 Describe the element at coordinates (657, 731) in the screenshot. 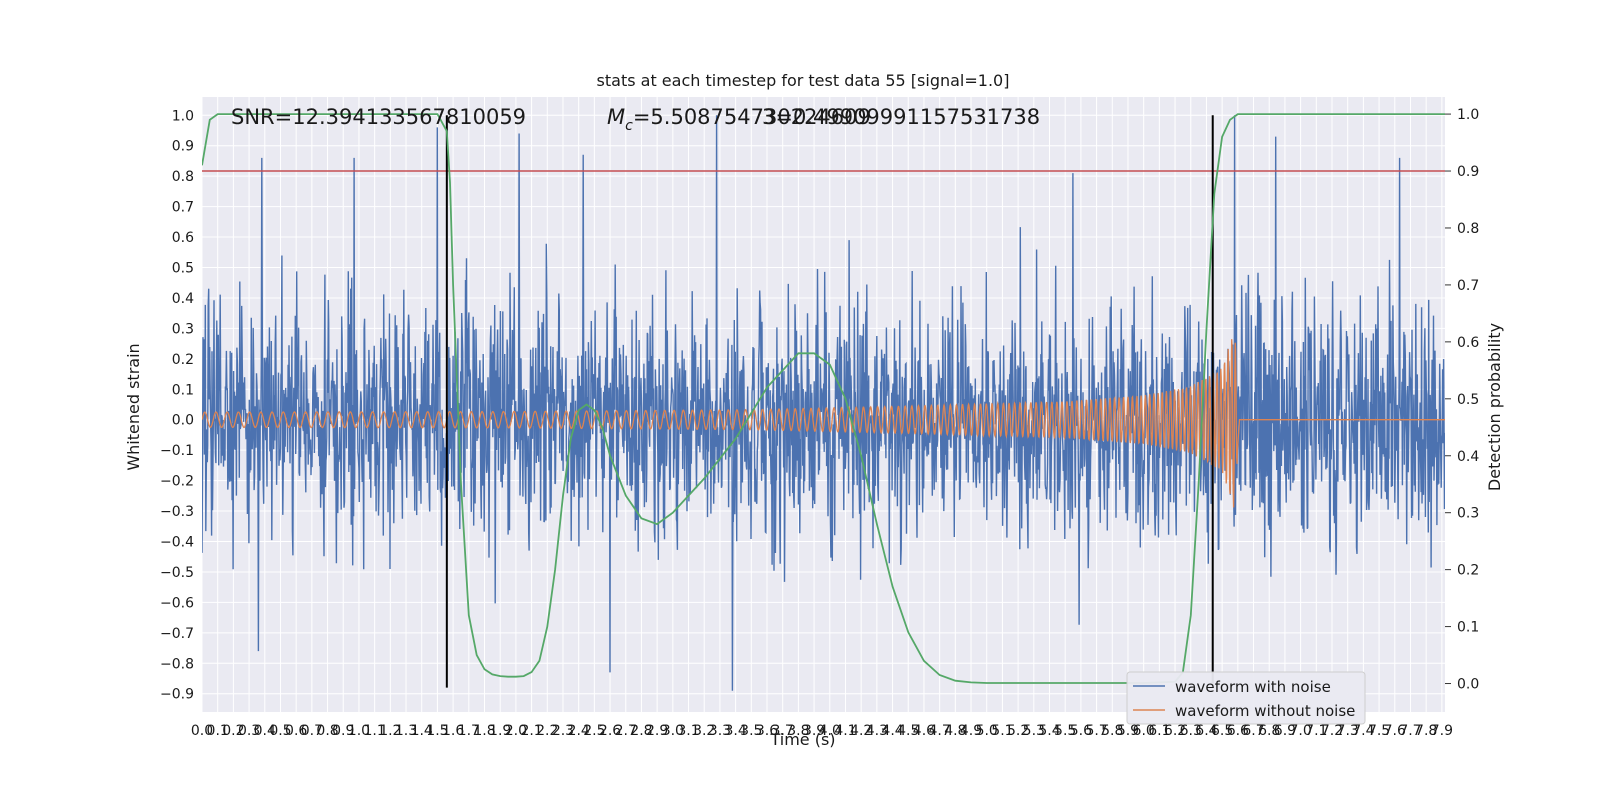

I see `x-tick-label: 2.9` at that location.